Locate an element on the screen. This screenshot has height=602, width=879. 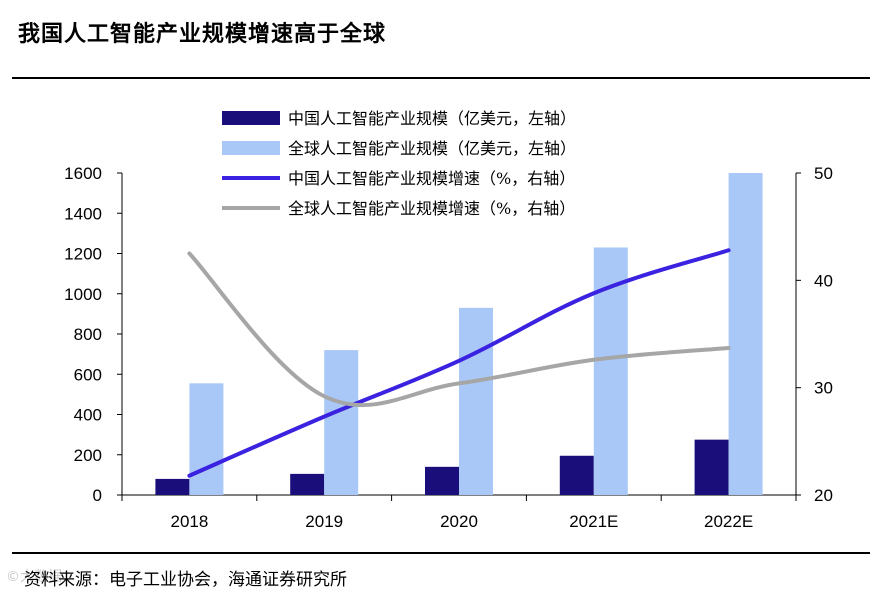
x-tick-label: 2022E is located at coordinates (728, 521).